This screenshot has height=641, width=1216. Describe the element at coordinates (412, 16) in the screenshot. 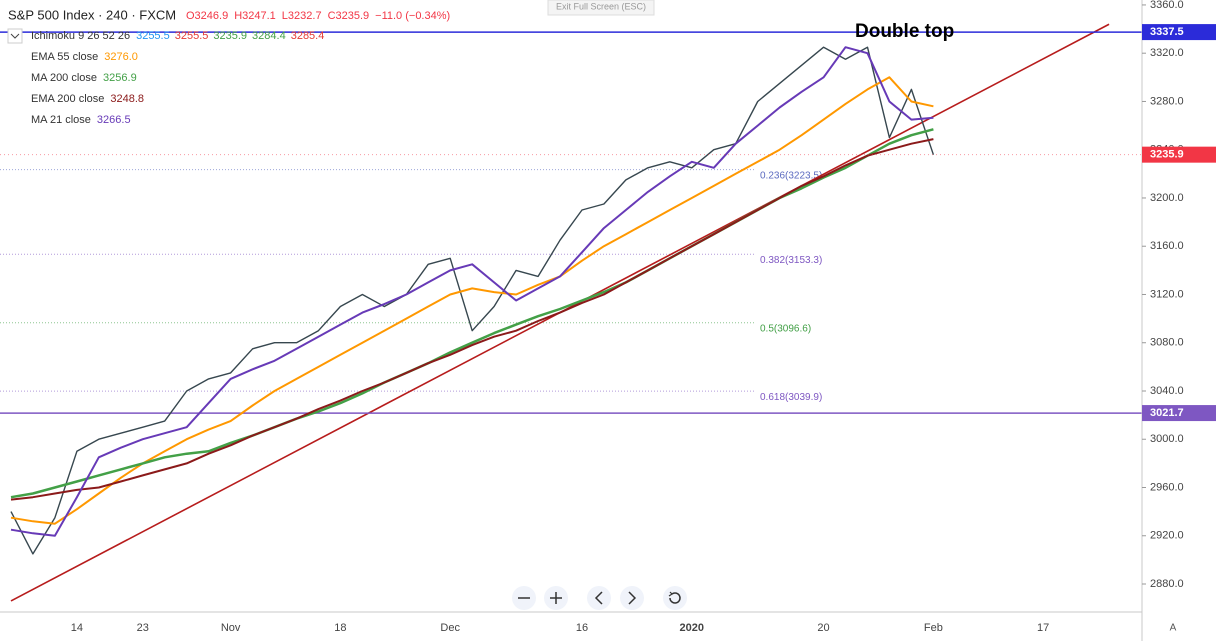

I see `ohlc-value: −11.0 (−0.34%)` at that location.